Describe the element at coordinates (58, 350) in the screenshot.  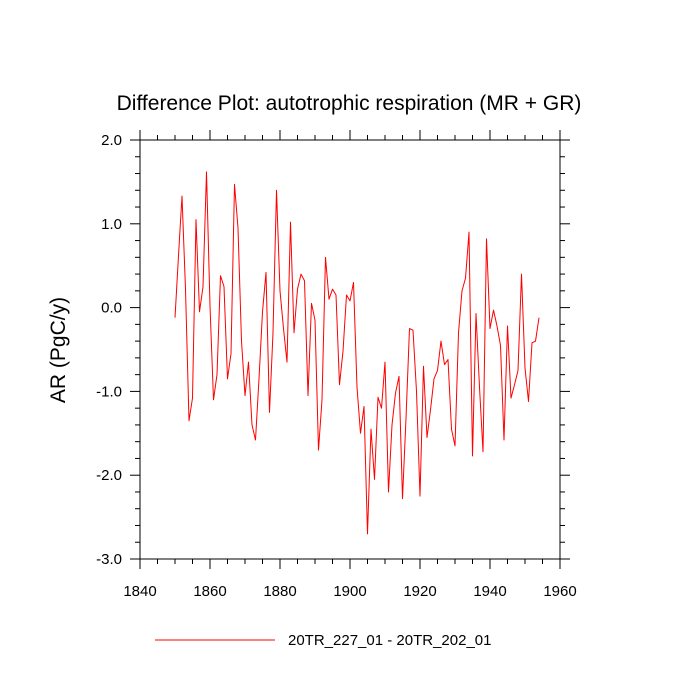
I see `y-axis-label: AR (PgC/y)` at that location.